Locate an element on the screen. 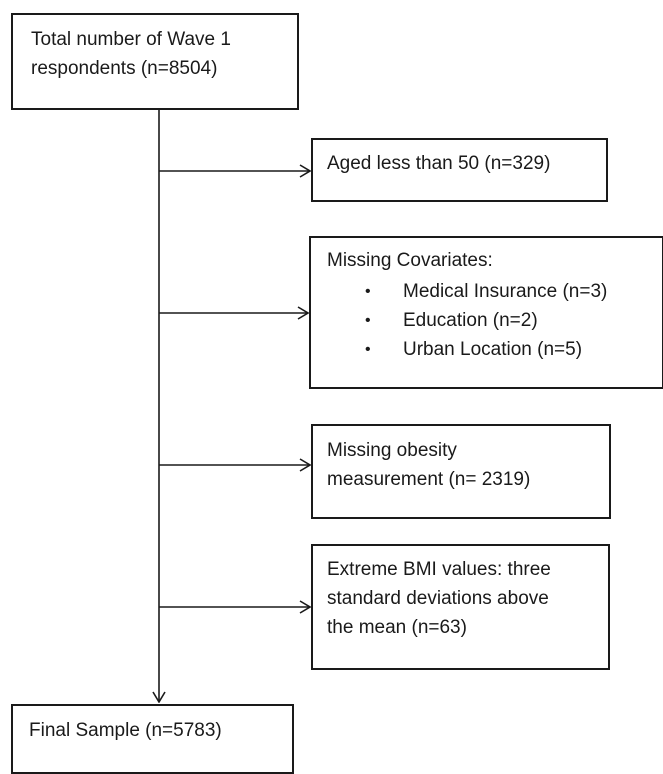 This screenshot has width=663, height=774. list-item-label: Education (n=2) is located at coordinates (470, 320).